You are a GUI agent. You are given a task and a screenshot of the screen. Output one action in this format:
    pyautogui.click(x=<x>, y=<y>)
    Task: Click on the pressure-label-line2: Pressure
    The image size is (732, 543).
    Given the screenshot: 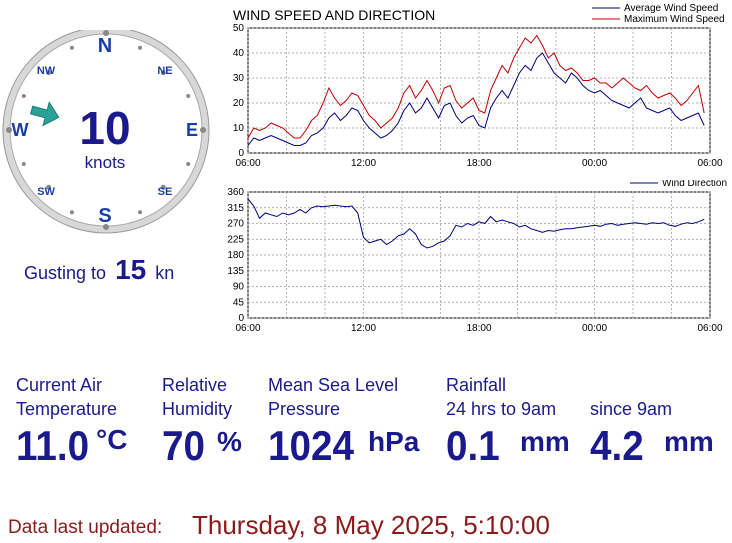 What is the action you would take?
    pyautogui.click(x=304, y=409)
    